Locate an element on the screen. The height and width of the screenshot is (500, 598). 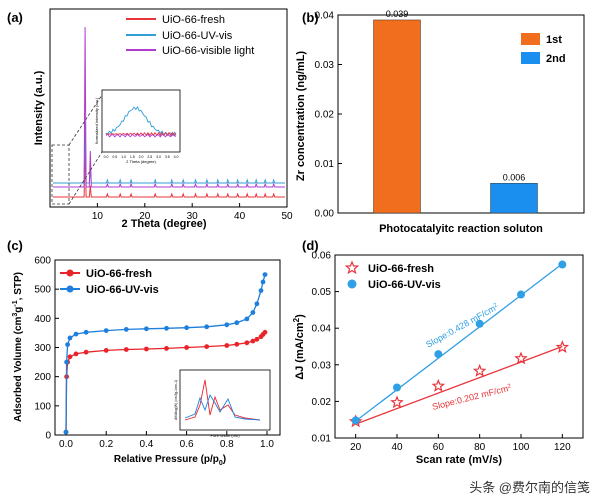
panel-d-legend: UiO-66-fresh UiO-66-UV-vis is located at coordinates (392, 275).